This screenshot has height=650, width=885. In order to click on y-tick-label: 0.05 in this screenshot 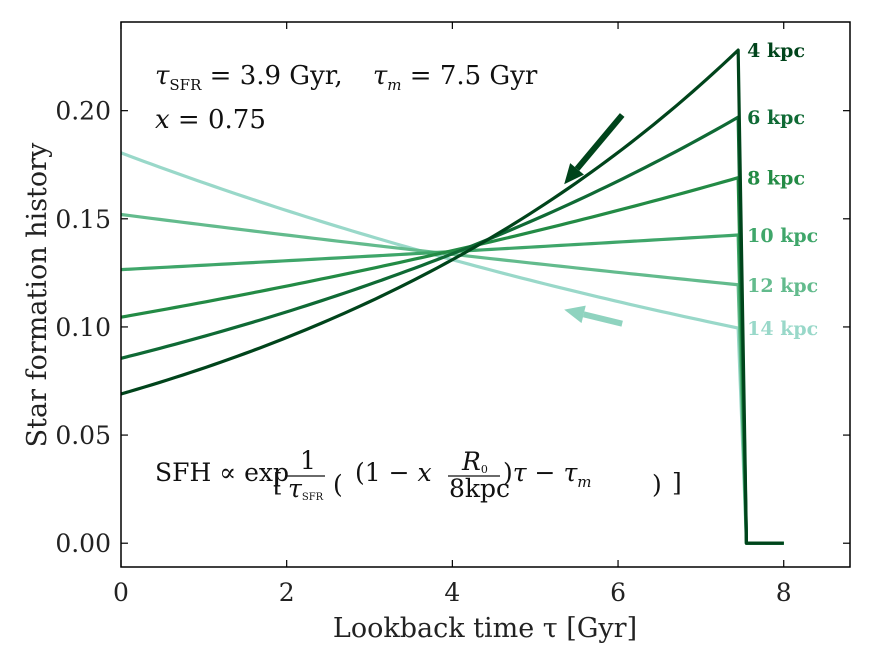, I will do `click(83, 435)`.